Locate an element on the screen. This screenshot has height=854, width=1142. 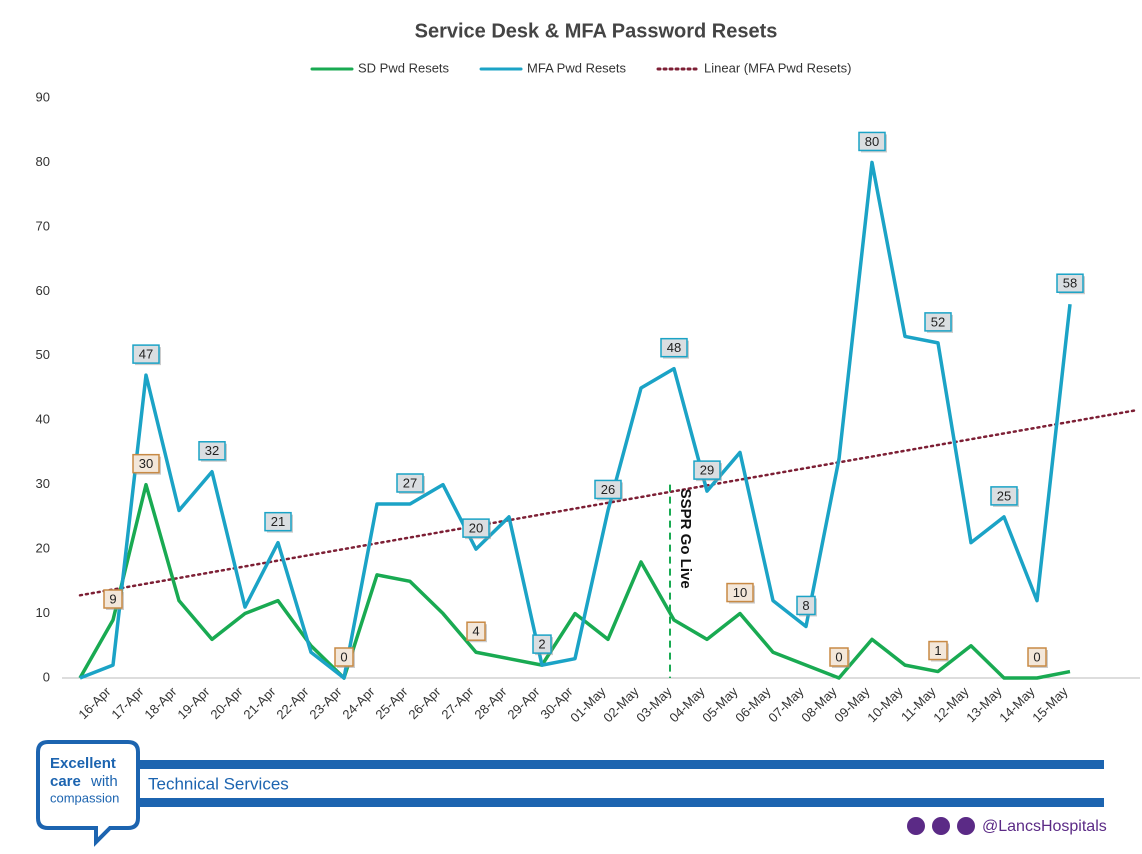
x-tick-label: 01-May is located at coordinates (588, 705).